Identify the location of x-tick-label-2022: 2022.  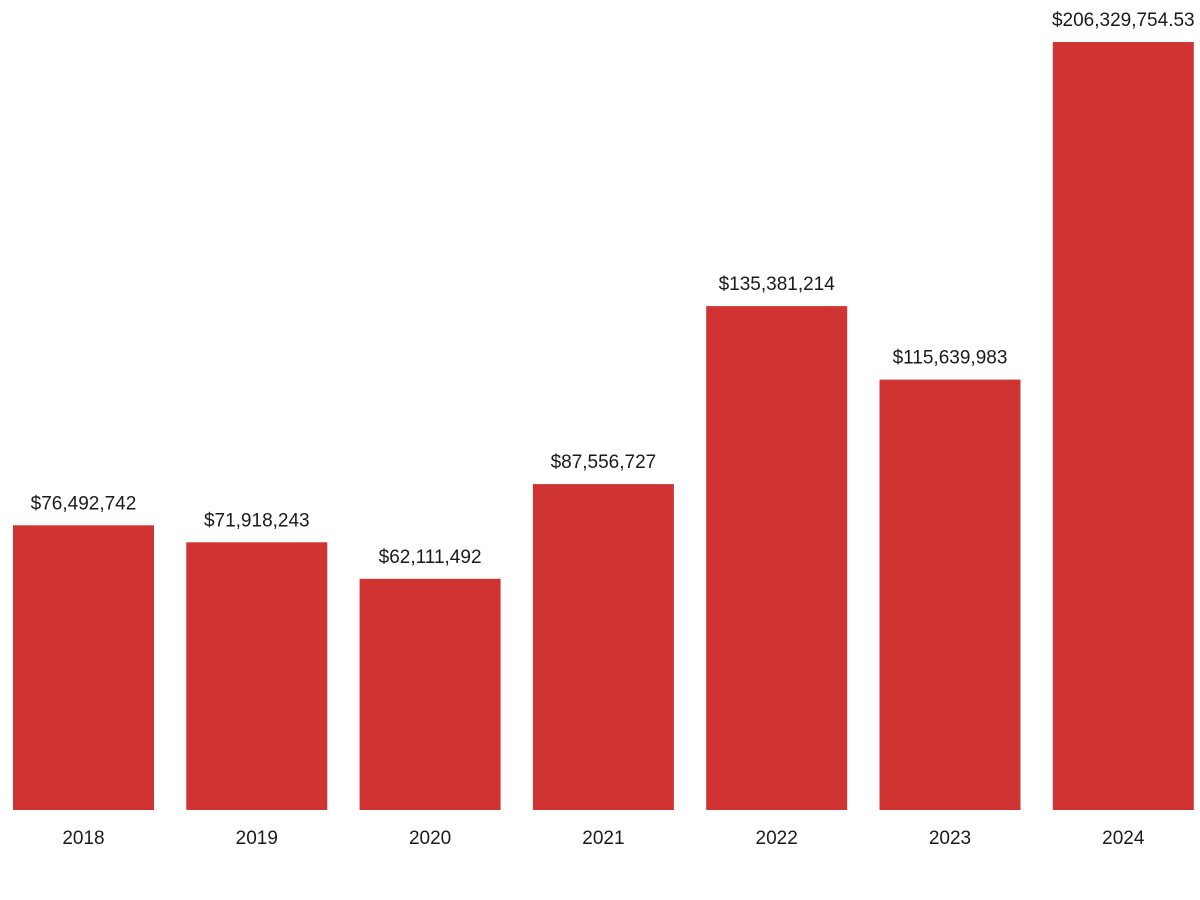
(777, 838).